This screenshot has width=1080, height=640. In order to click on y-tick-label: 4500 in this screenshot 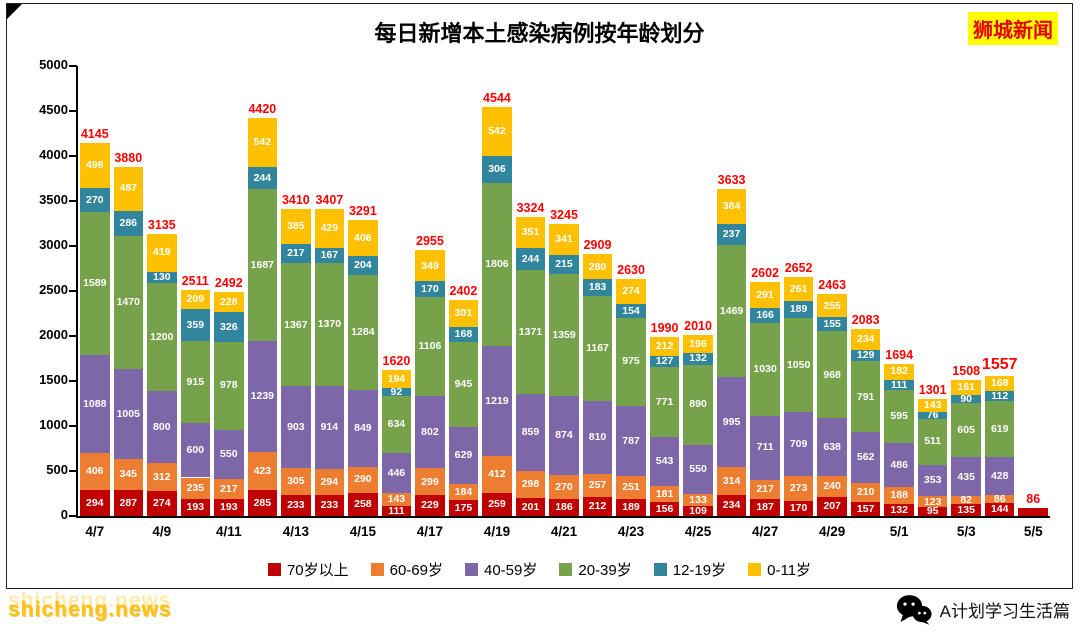, I will do `click(53, 109)`.